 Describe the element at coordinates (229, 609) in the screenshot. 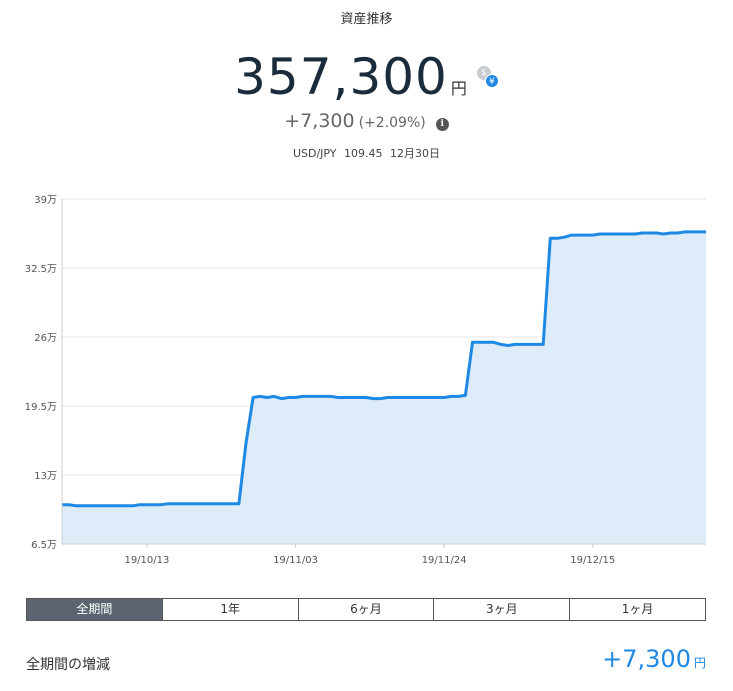

I see `tab-1-year: 1年` at that location.